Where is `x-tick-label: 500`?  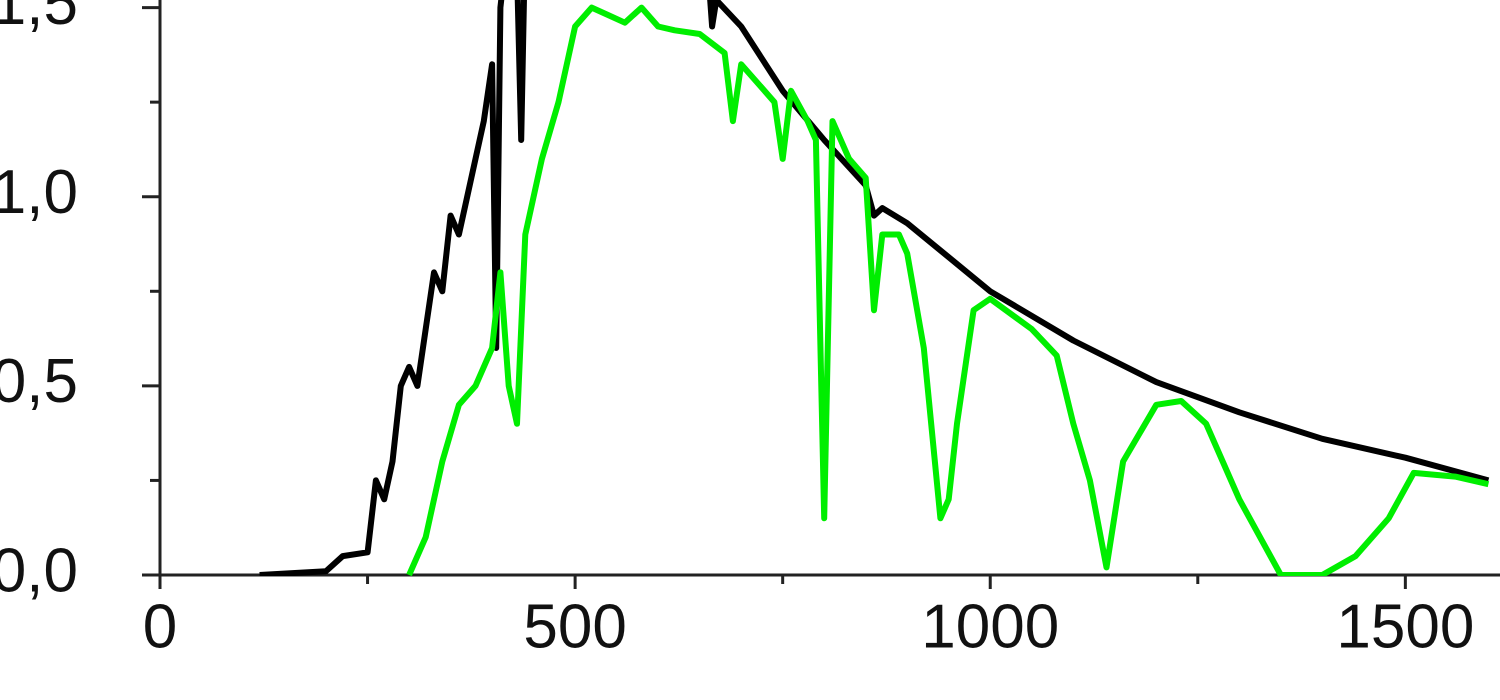 x-tick-label: 500 is located at coordinates (574, 626).